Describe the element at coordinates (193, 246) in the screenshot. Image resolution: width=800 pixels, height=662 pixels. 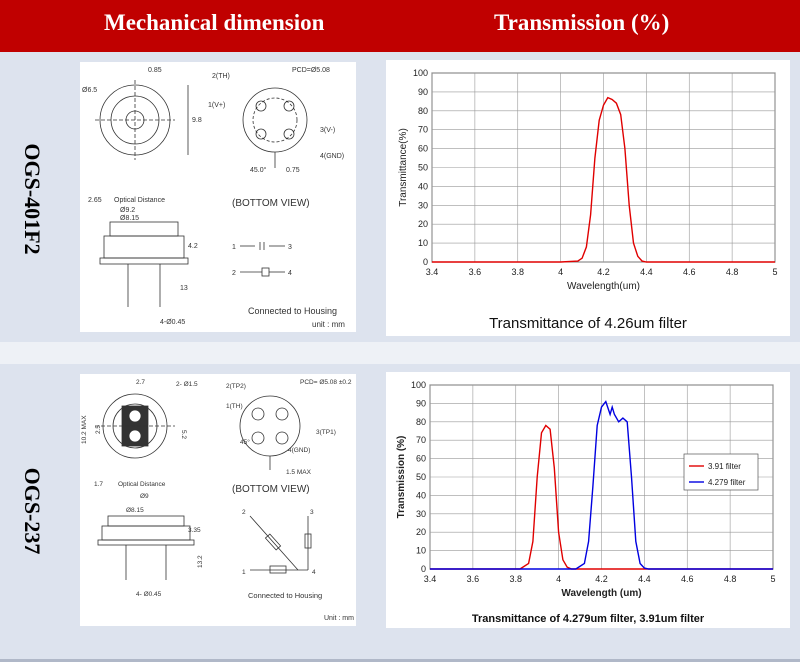
I see `dim-4-2: 4.2` at that location.